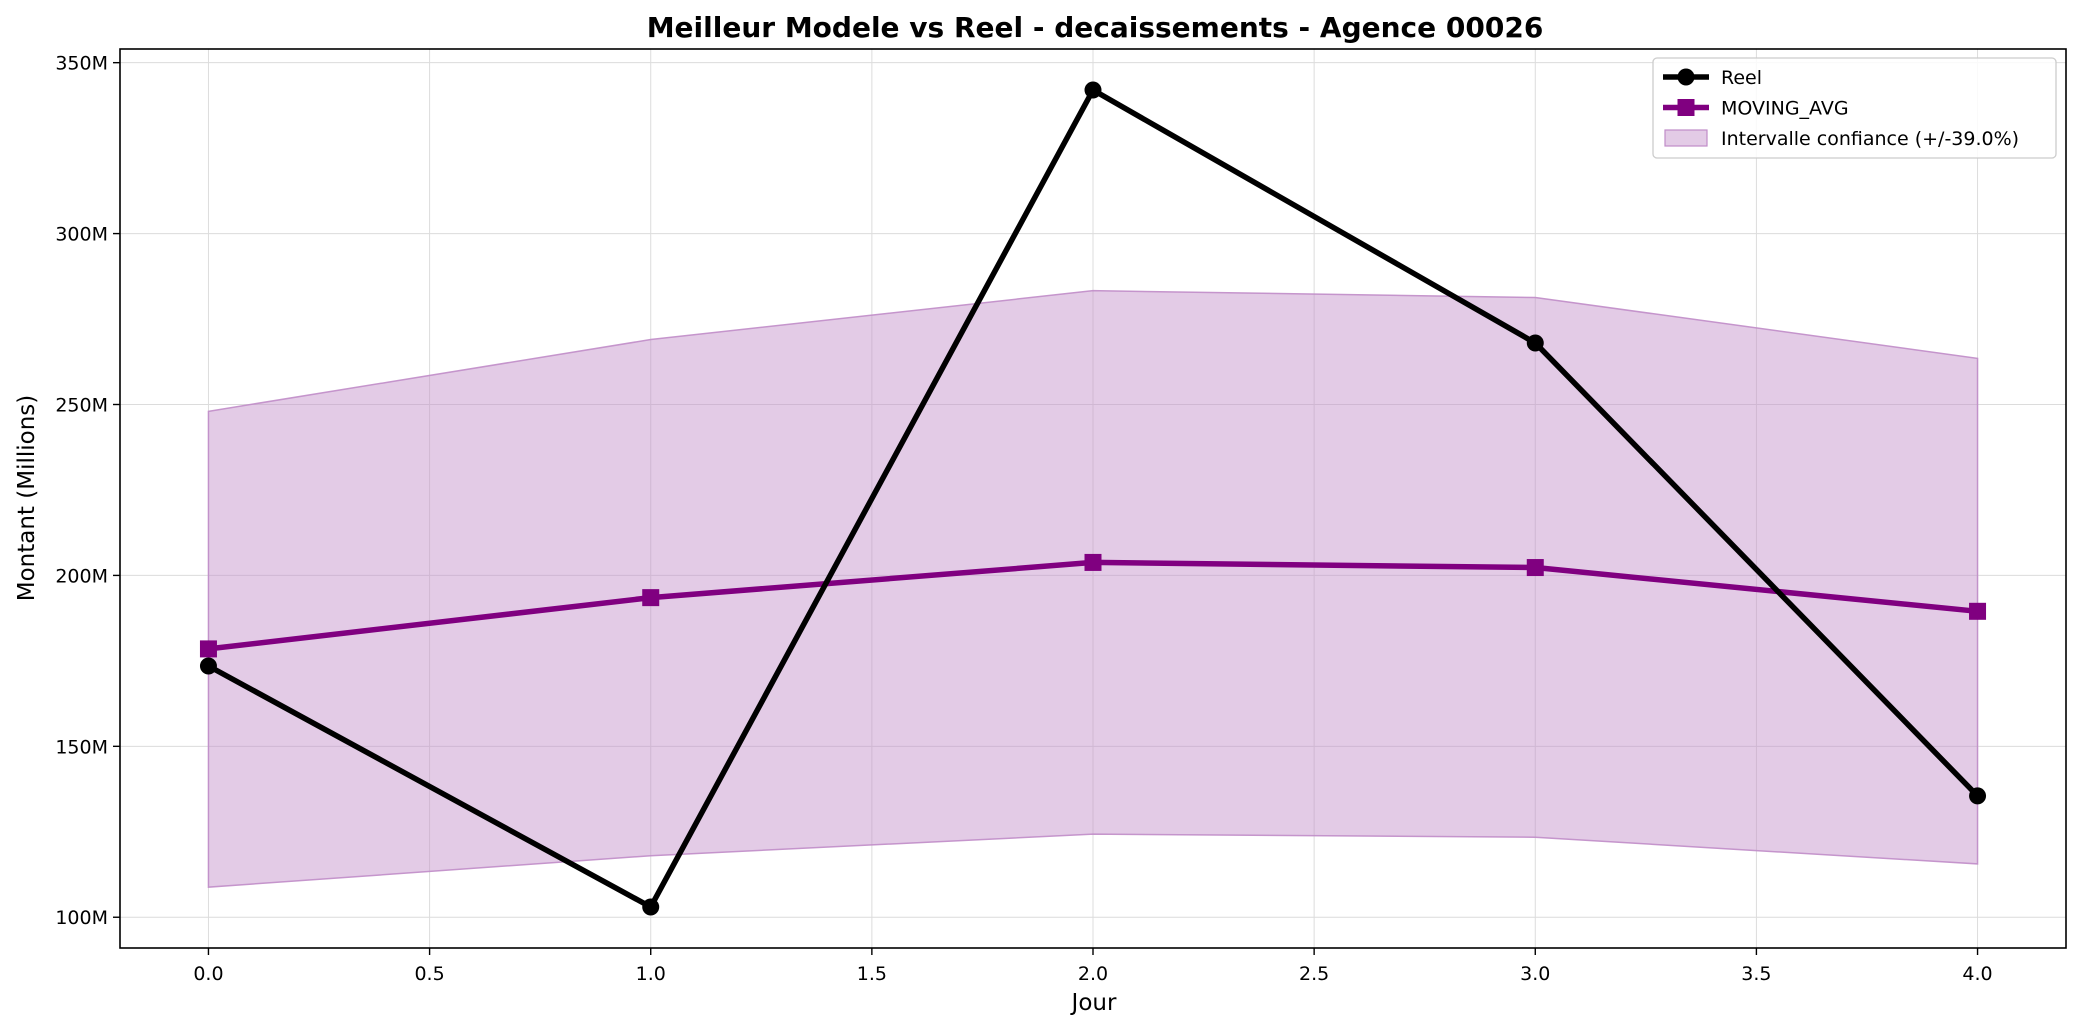 The image size is (2082, 1030). What do you see at coordinates (872, 974) in the screenshot?
I see `x-tick-label: 1.5` at bounding box center [872, 974].